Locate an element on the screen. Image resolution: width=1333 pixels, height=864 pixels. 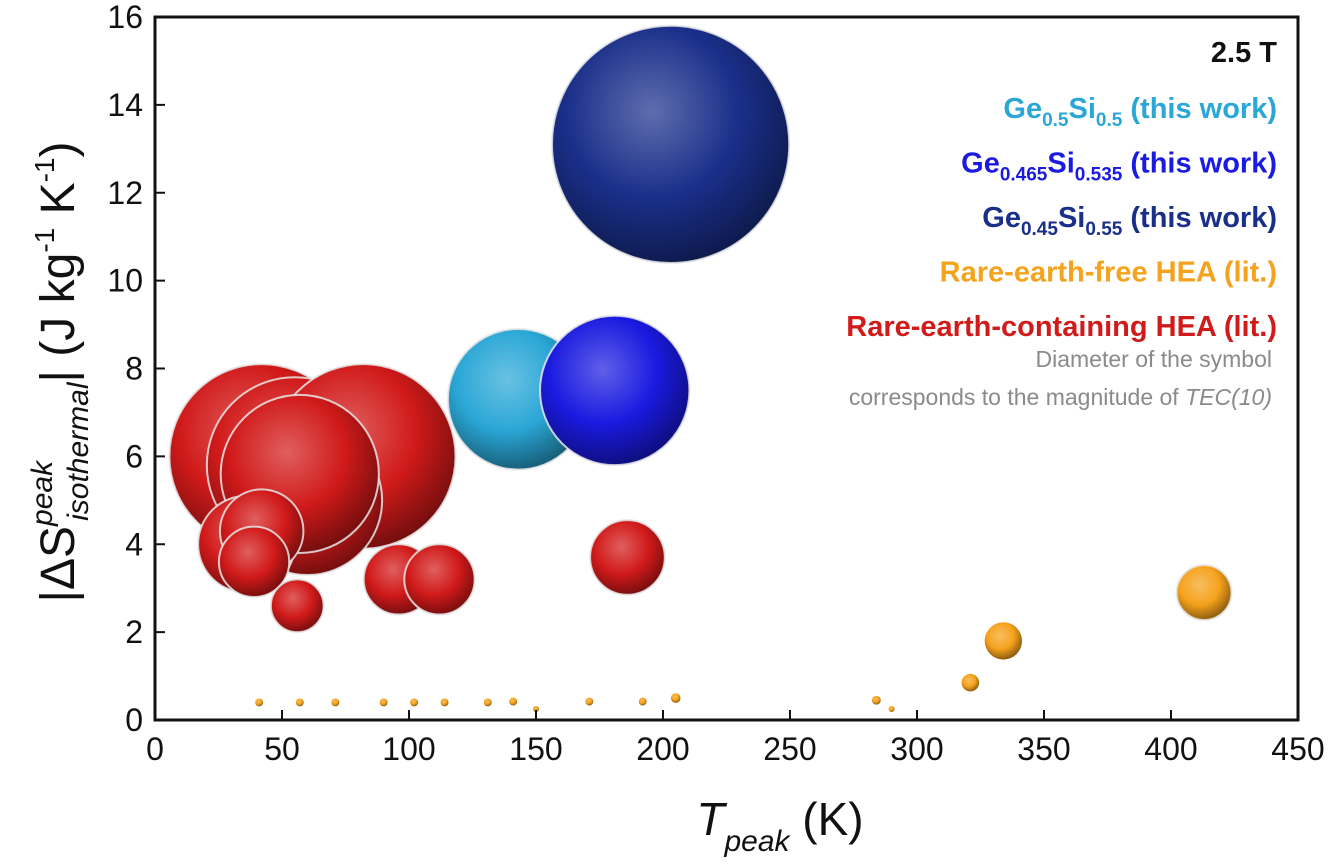
y-label-part: K is located at coordinates (58, 204).